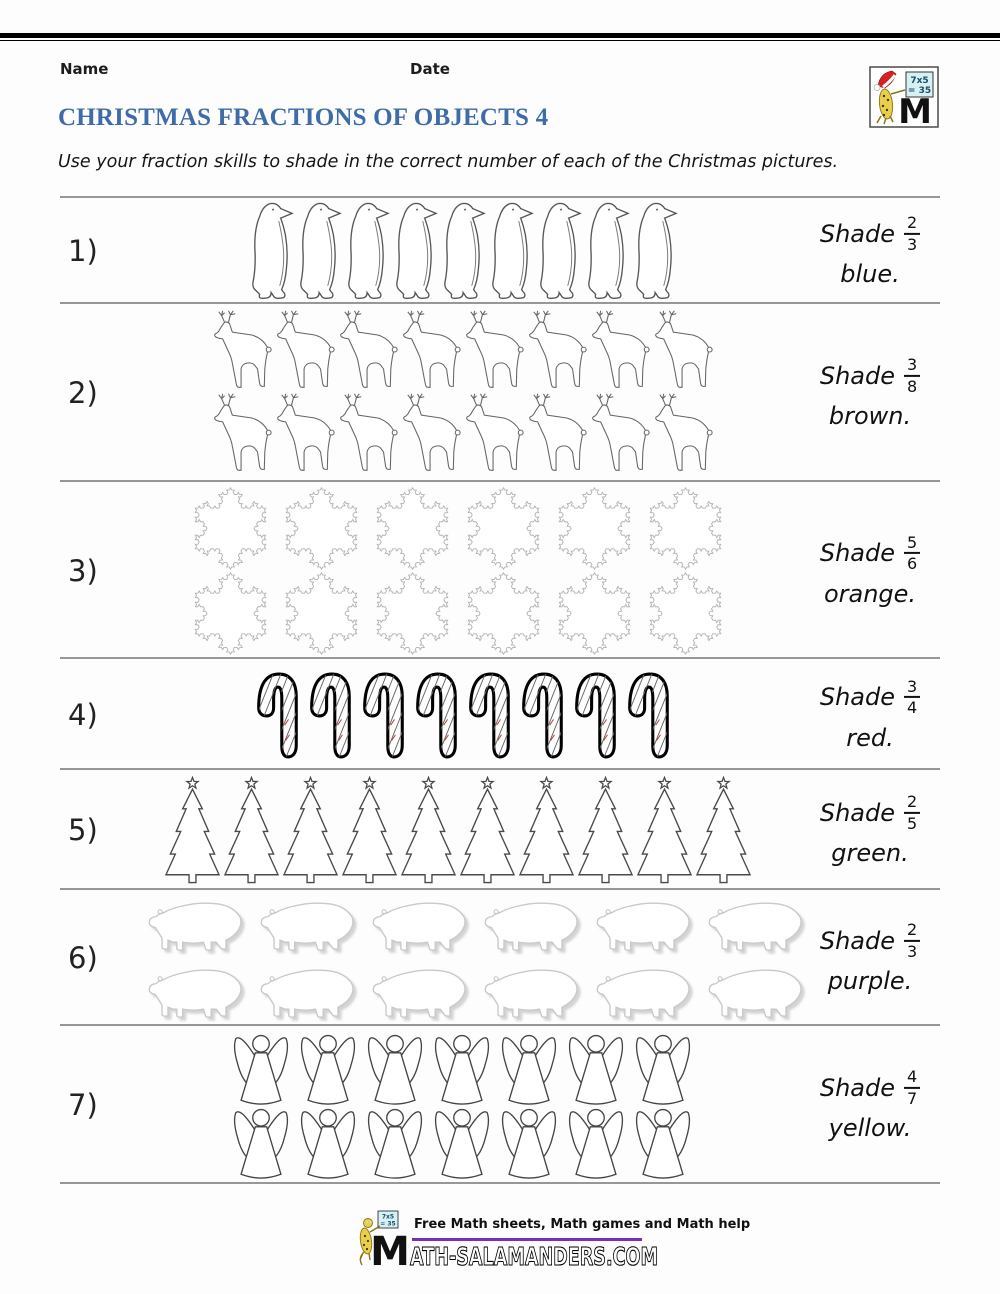  I want to click on name-label: Name, so click(84, 69).